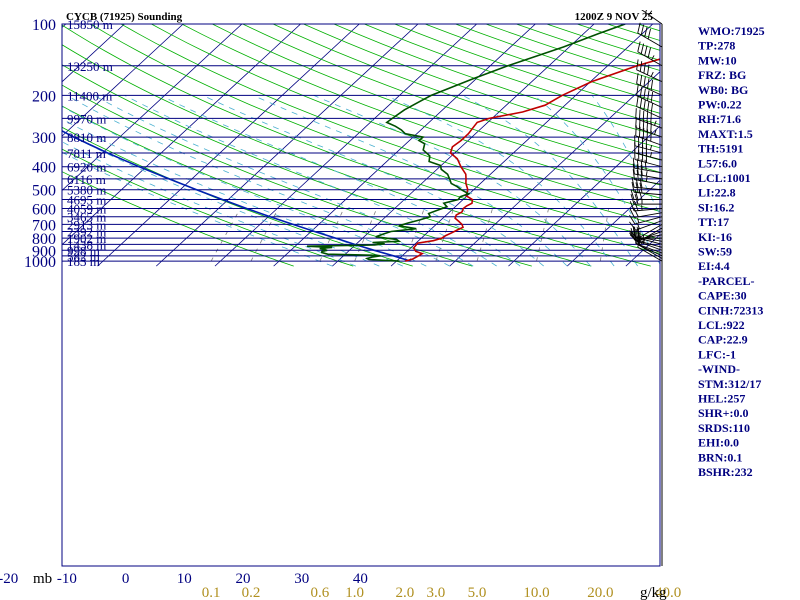 The width and height of the screenshot is (800, 600). What do you see at coordinates (729, 384) in the screenshot?
I see `sounding-index-value: STM:312/17` at bounding box center [729, 384].